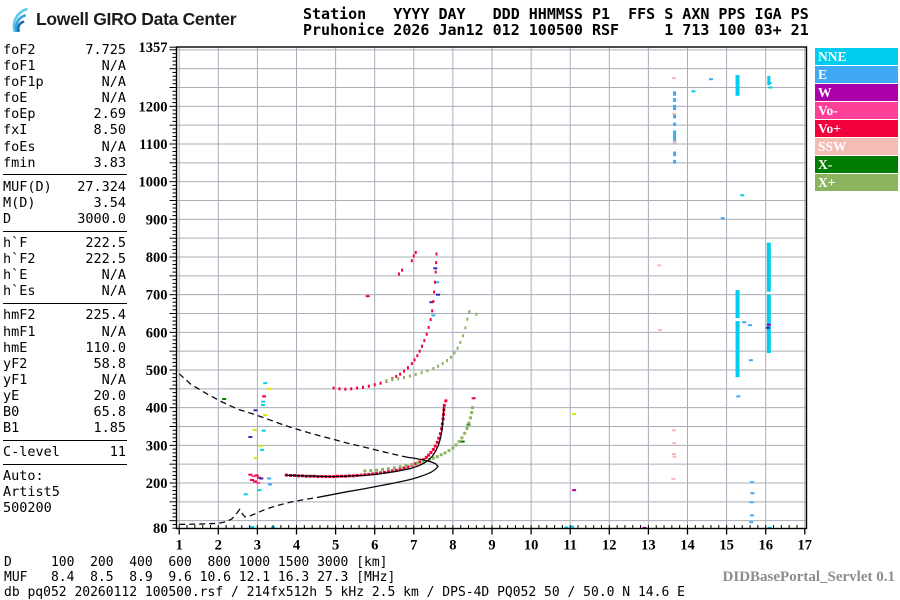 This screenshot has width=900, height=600. What do you see at coordinates (153, 107) in the screenshot?
I see `y-tick-label: 1200` at bounding box center [153, 107].